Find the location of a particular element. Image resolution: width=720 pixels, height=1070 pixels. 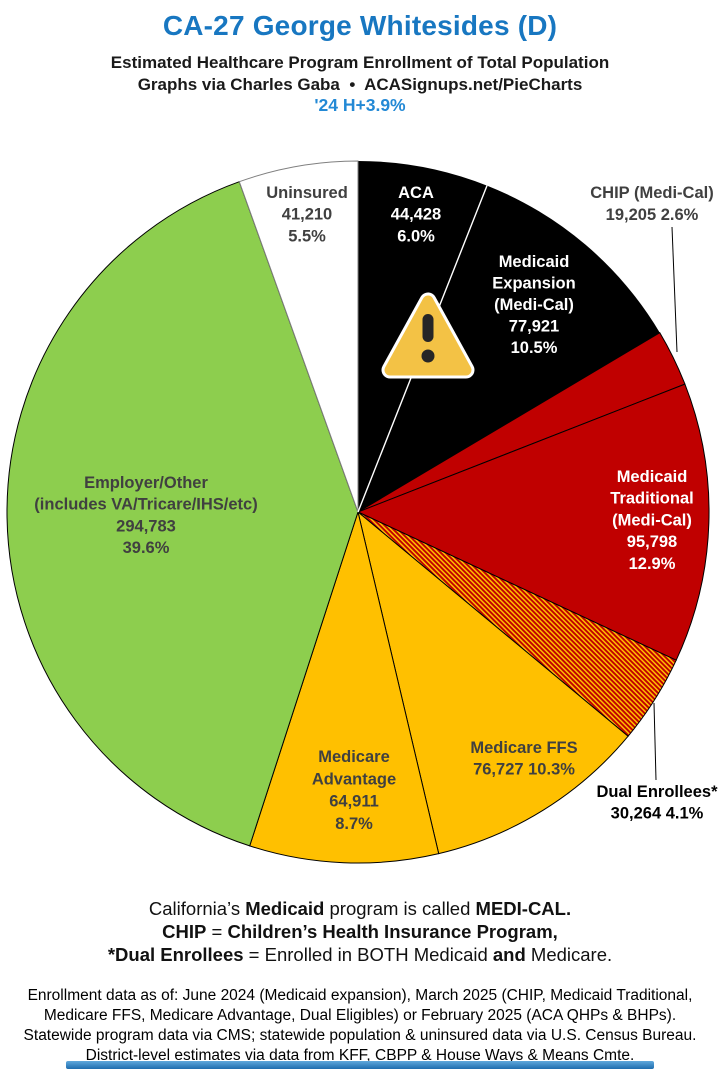

slice-label-advantage: Medicare Advantage 64,911 8.7% is located at coordinates (354, 790).